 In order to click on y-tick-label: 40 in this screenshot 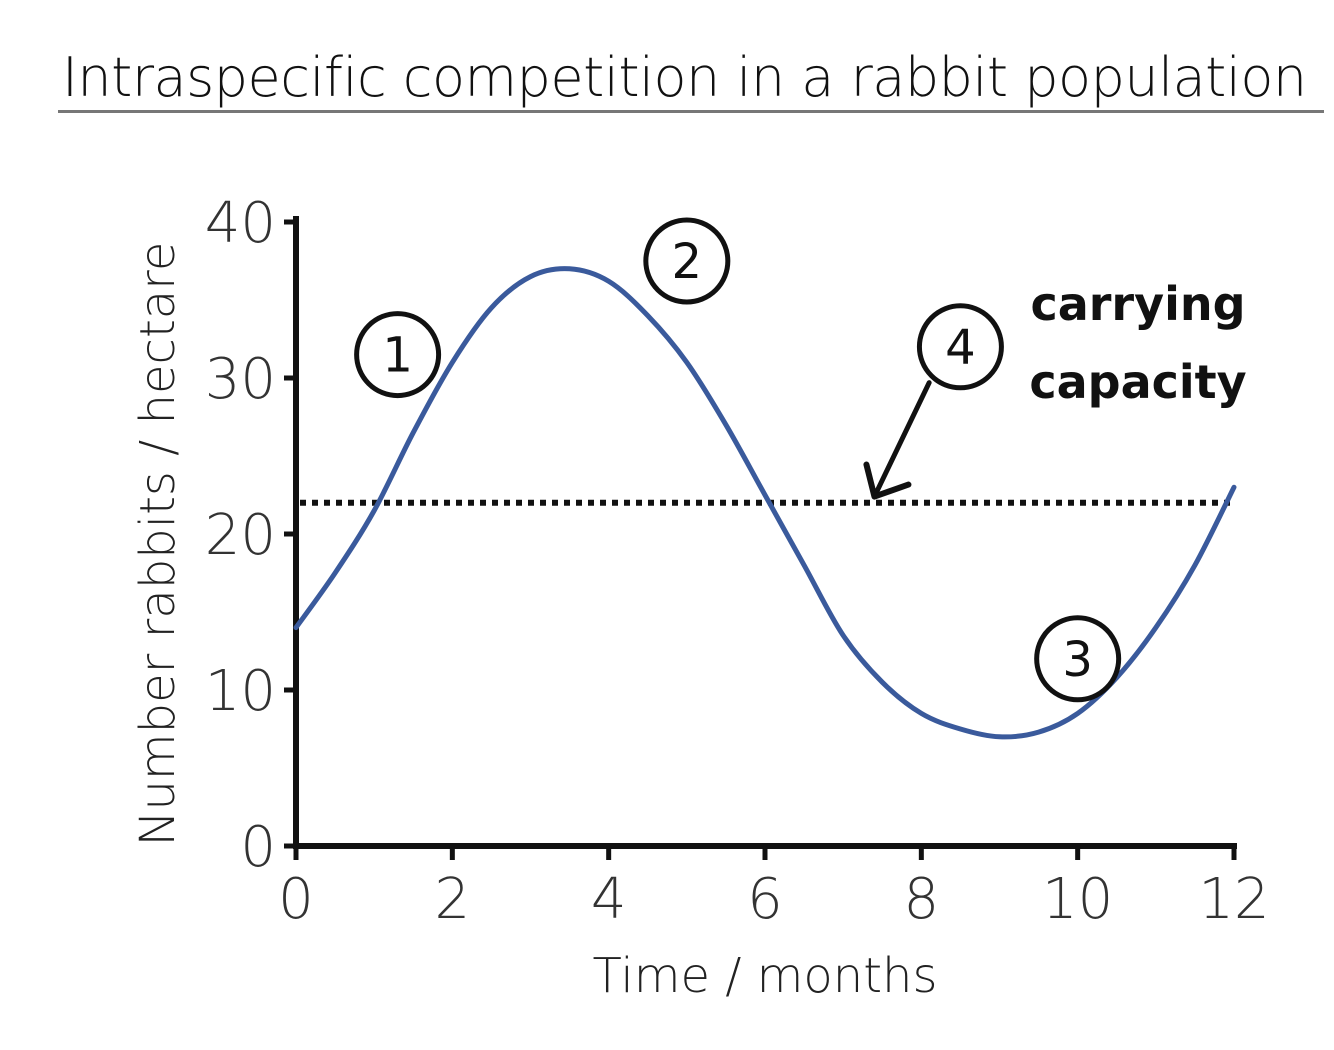, I will do `click(240, 223)`.